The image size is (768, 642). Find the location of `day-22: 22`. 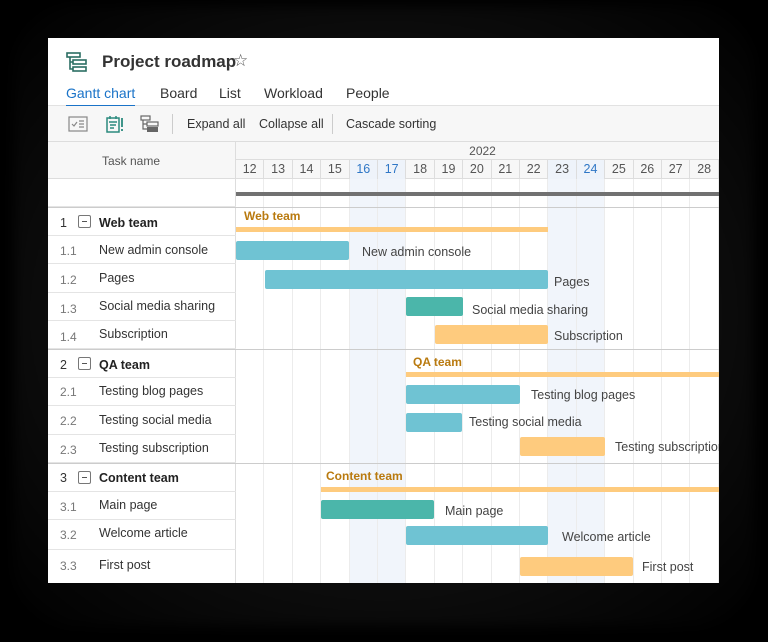

day-22: 22 is located at coordinates (534, 169).